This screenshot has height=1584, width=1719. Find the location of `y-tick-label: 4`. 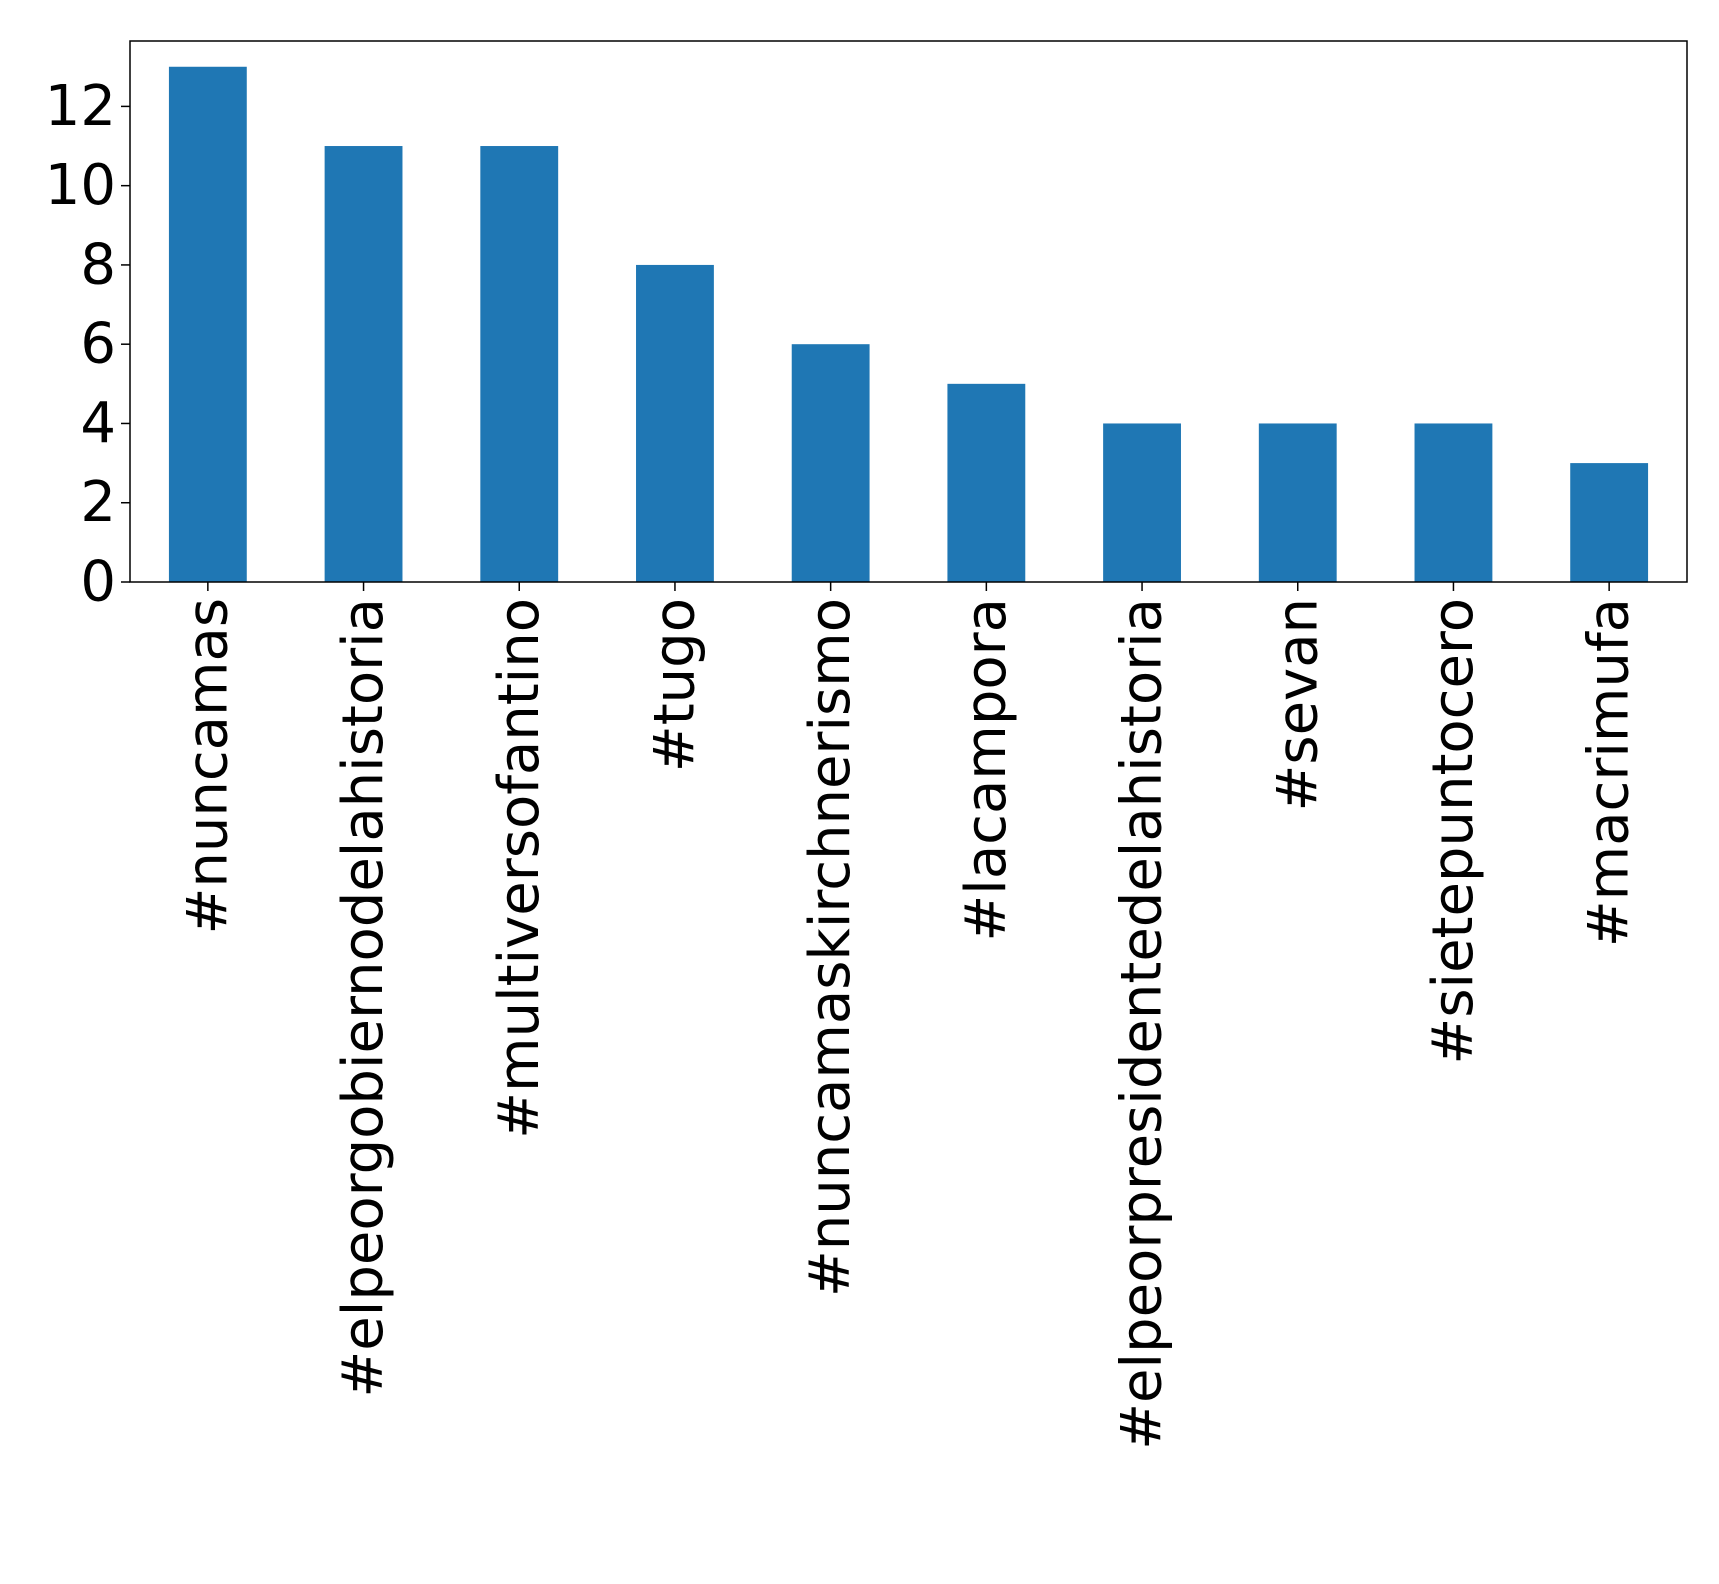

y-tick-label: 4 is located at coordinates (98, 423).